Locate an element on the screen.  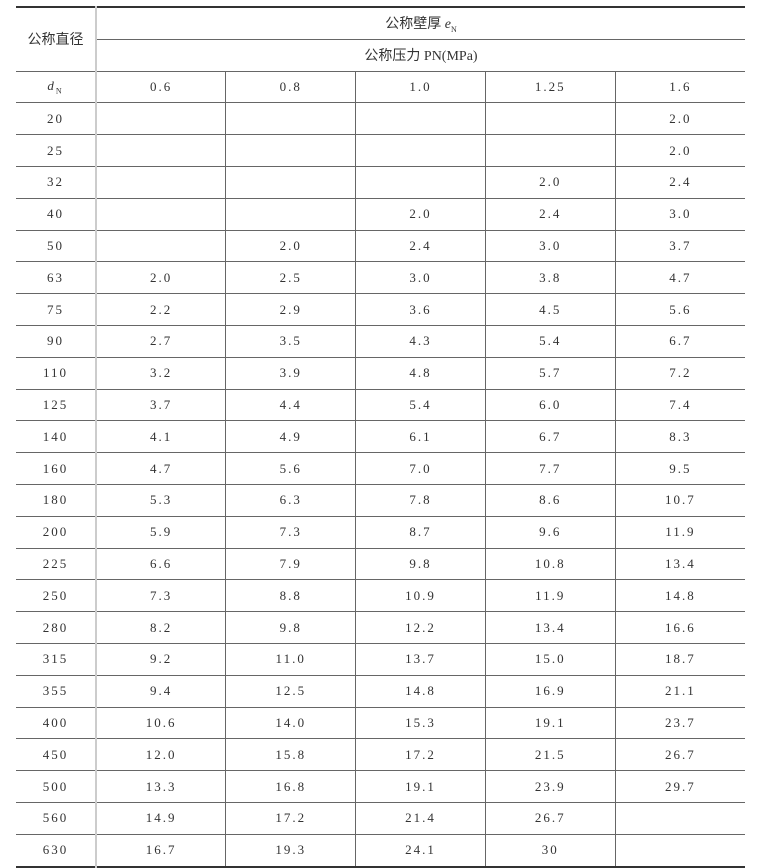
pressure-cell: 0.6 is located at coordinates (160, 86).